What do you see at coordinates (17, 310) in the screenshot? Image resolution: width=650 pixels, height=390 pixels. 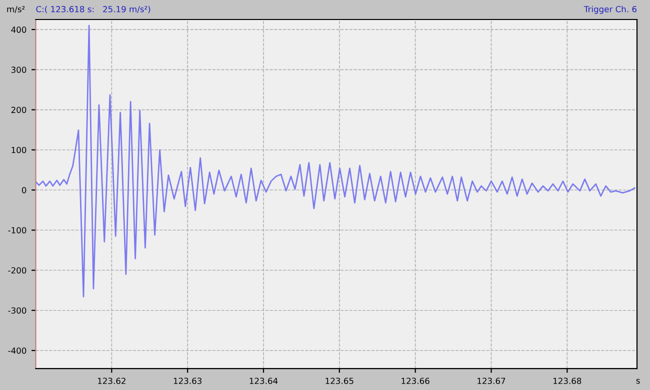 I see `y-tick-label: -300` at bounding box center [17, 310].